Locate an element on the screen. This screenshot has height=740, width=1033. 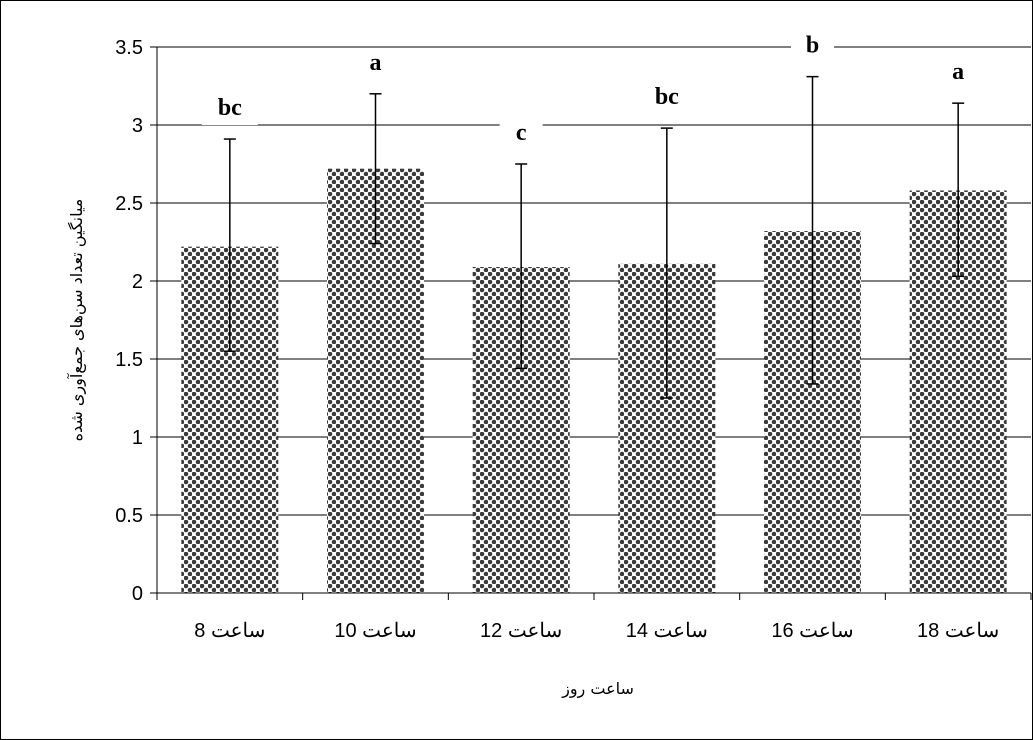
x-axis-title: ساعت روز is located at coordinates (597, 689).